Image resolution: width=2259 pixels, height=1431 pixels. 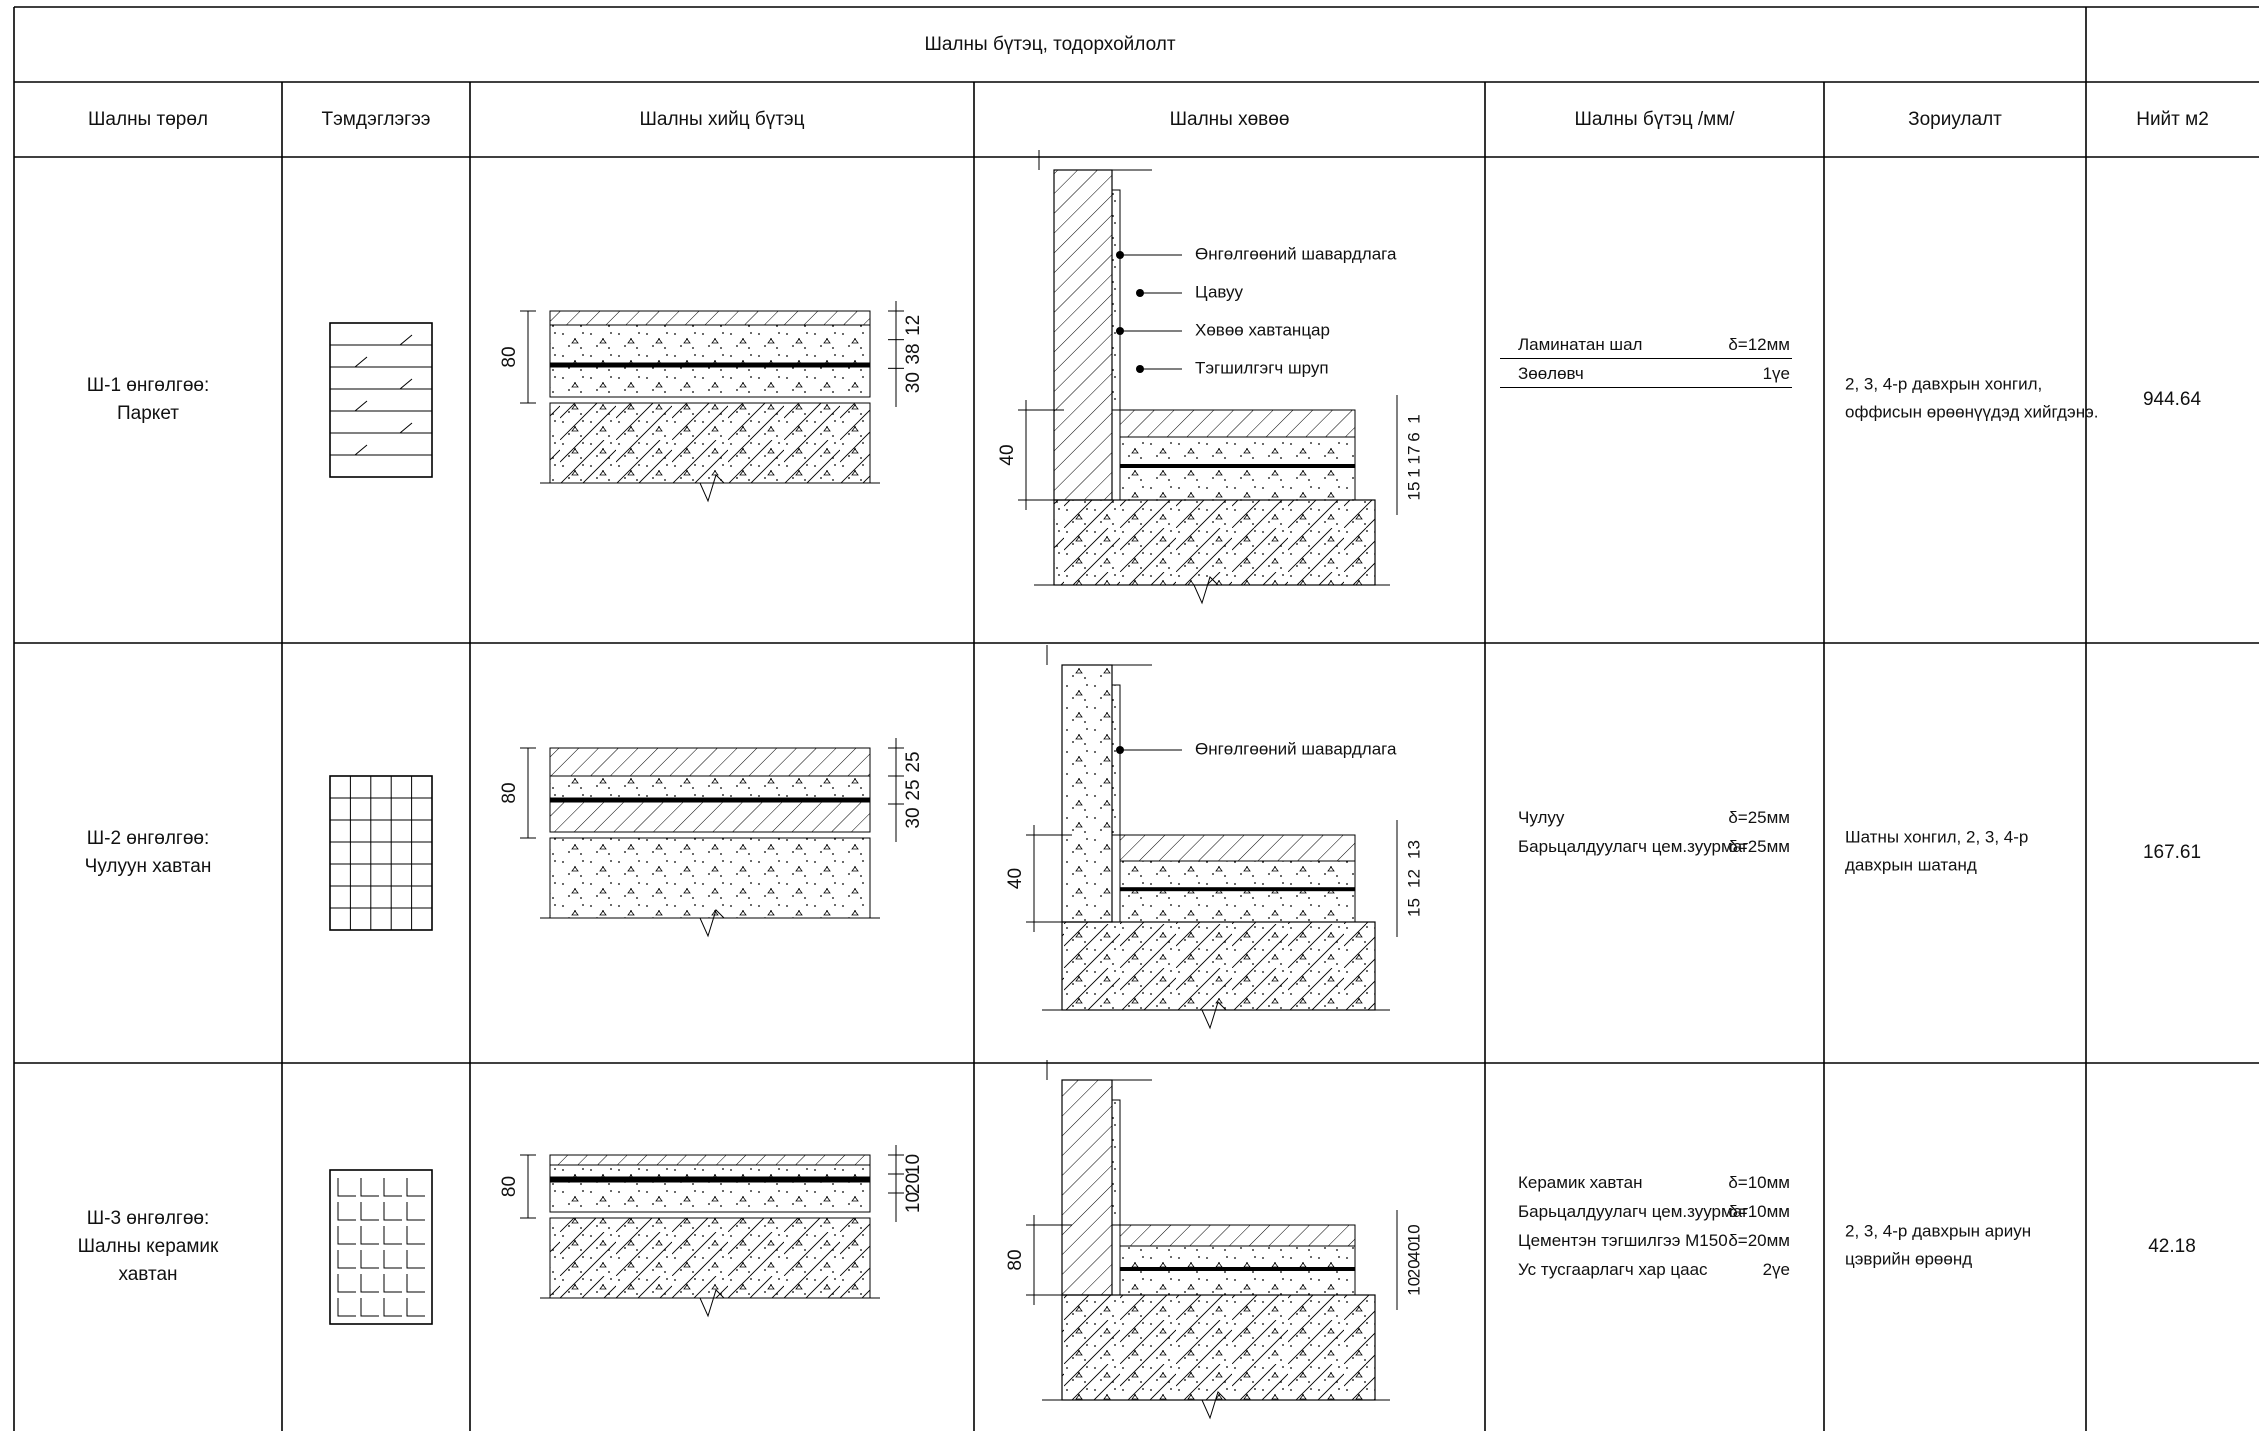 What do you see at coordinates (1908, 1258) in the screenshot?
I see `purpose: цэврийн өрөөнд` at bounding box center [1908, 1258].